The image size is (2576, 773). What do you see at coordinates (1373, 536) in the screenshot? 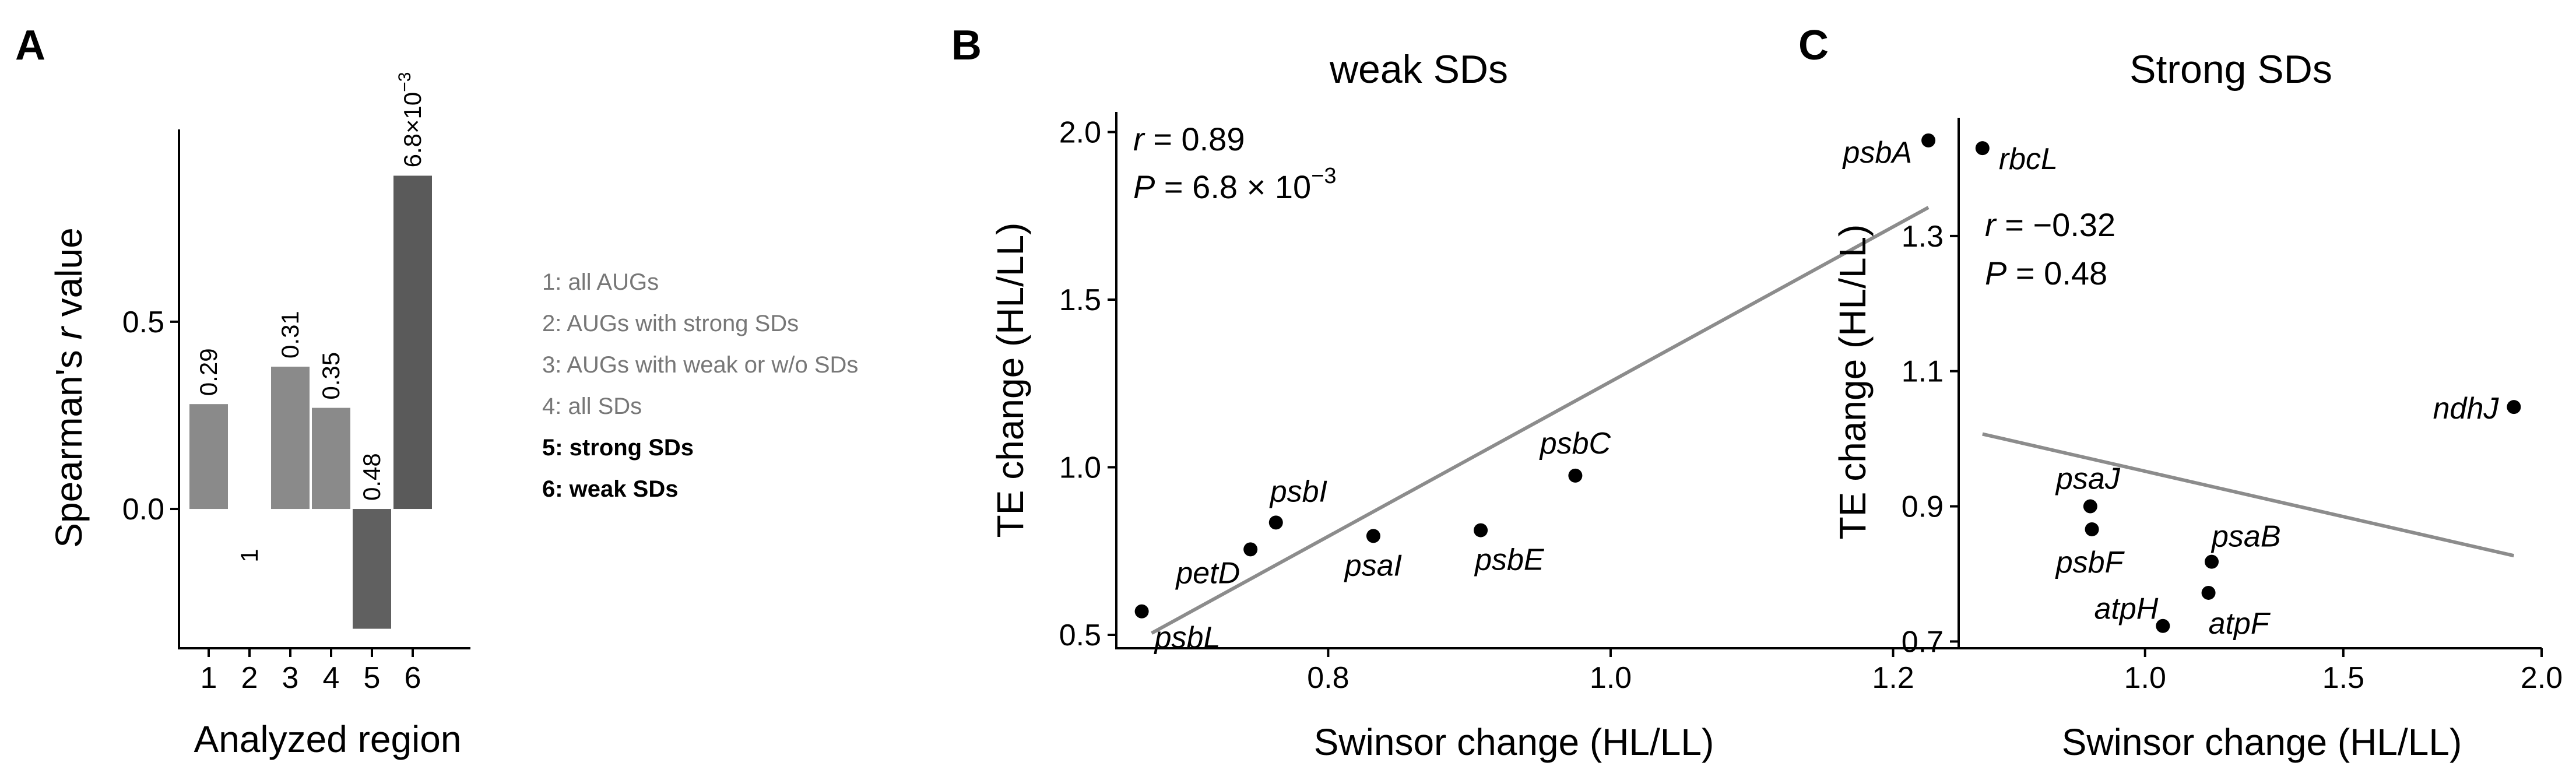
I see `point-psaI` at bounding box center [1373, 536].